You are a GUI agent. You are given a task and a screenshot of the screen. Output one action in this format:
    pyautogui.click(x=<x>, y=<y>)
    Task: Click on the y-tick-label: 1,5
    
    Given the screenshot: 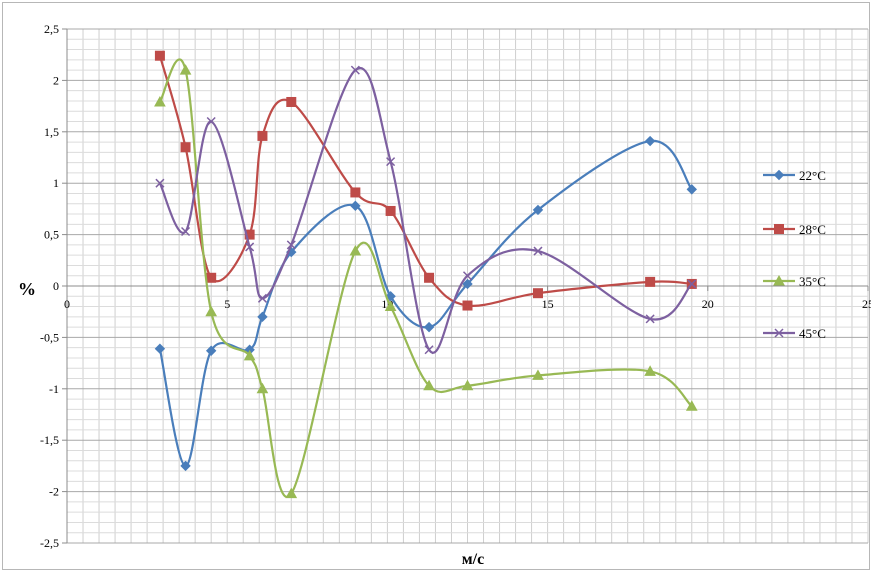 What is the action you would take?
    pyautogui.click(x=51, y=132)
    